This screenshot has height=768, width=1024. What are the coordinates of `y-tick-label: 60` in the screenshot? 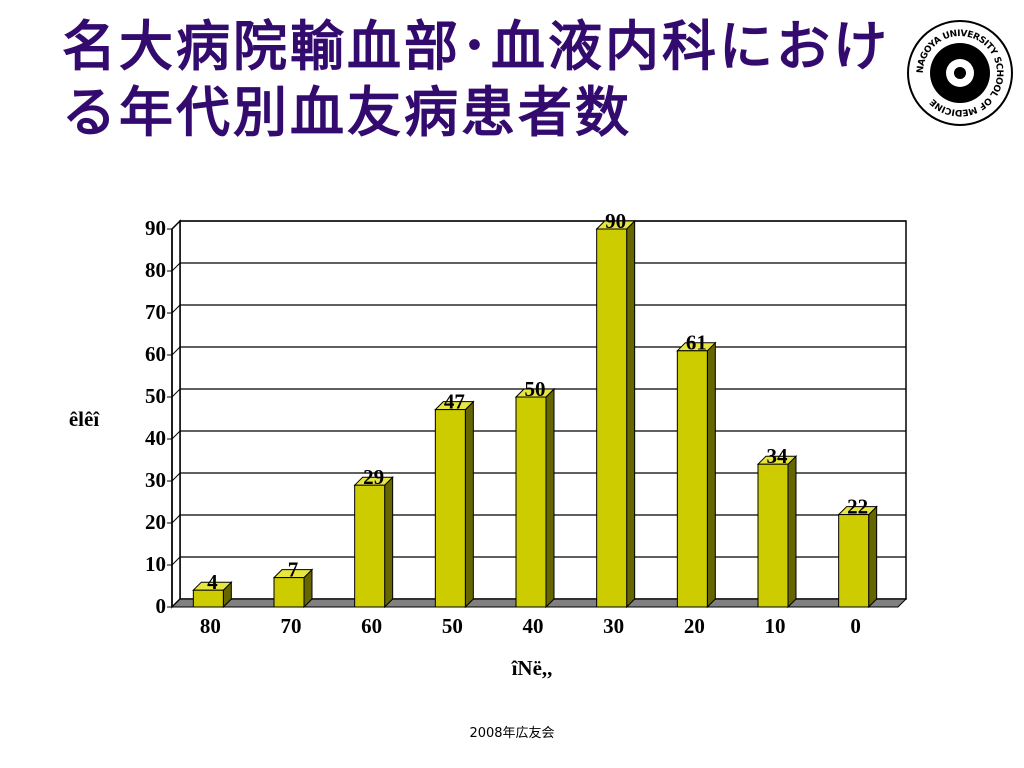 It's located at (155, 354).